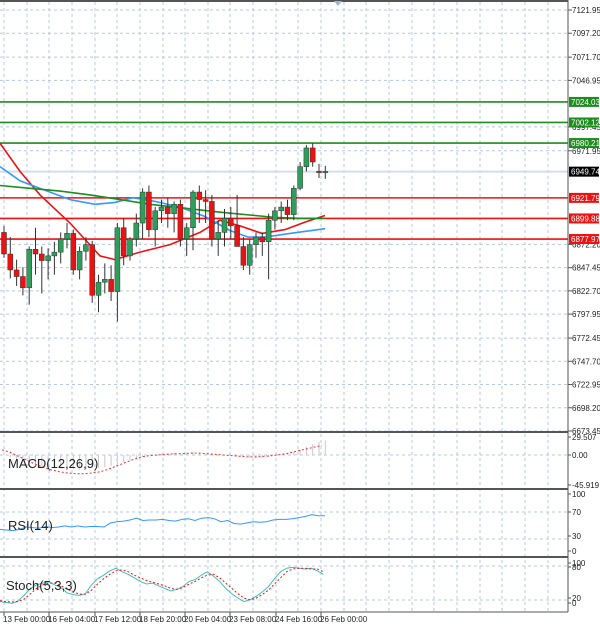 This screenshot has width=600, height=632. I want to click on indicator-tick-label: 80, so click(576, 567).